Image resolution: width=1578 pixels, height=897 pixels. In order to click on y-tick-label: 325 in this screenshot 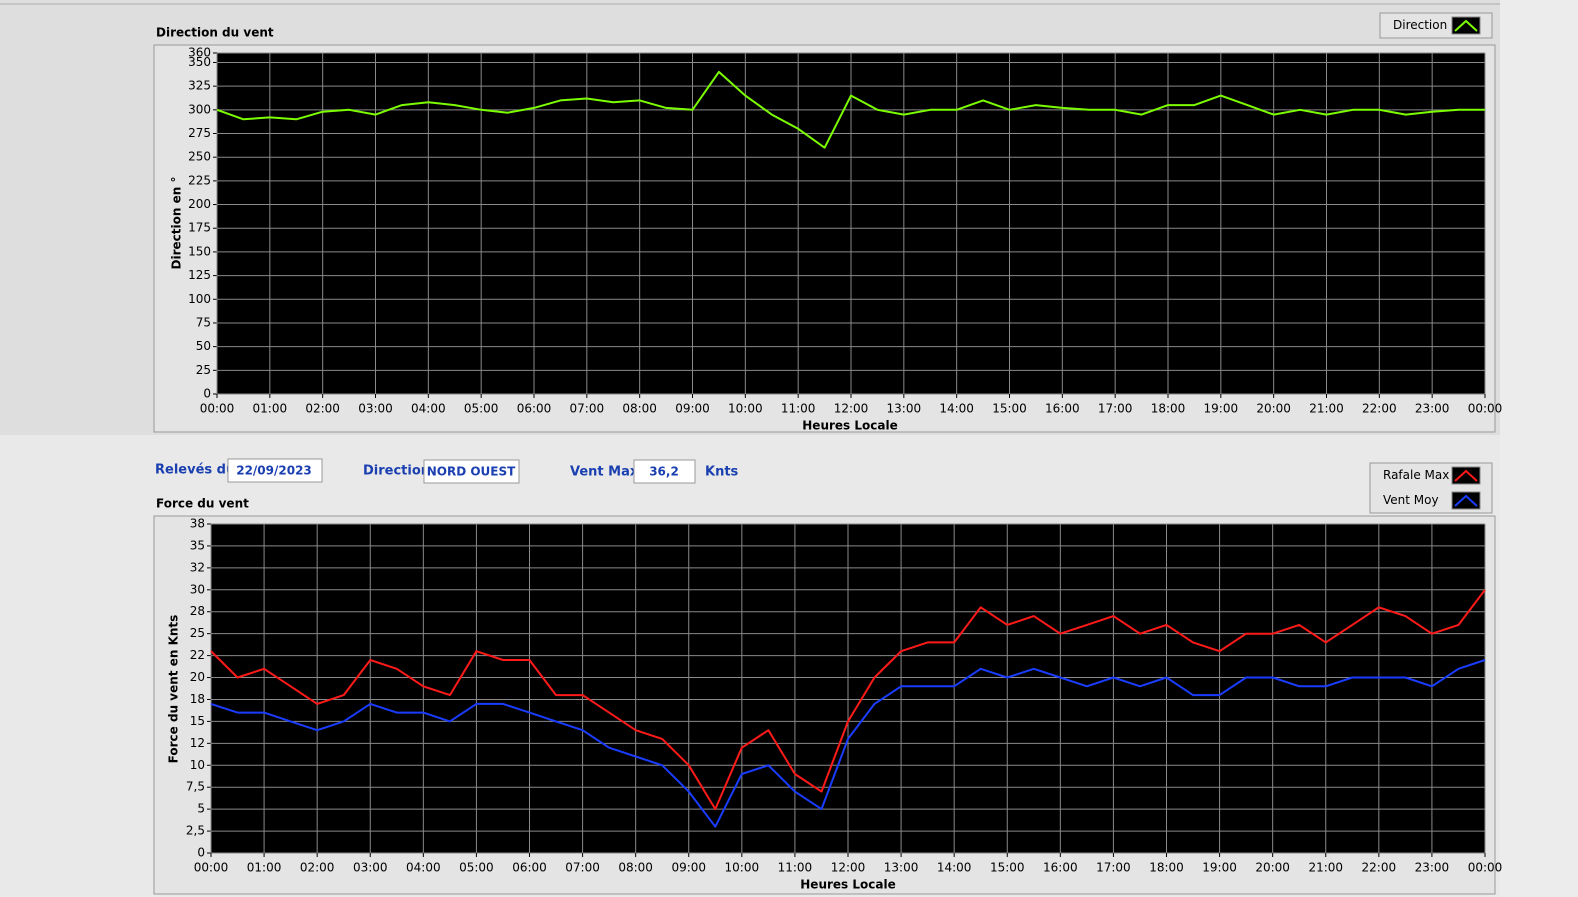, I will do `click(199, 86)`.